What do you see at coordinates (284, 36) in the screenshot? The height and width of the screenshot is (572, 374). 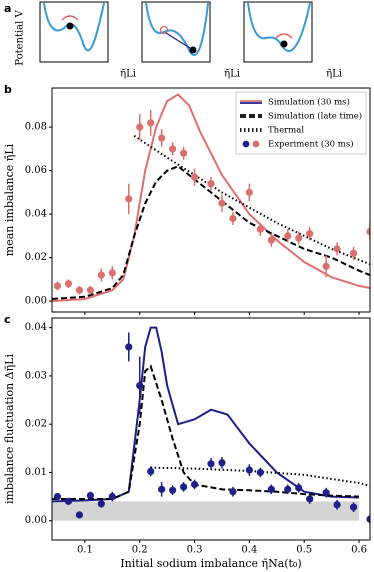 I see `oscillation-arrow` at bounding box center [284, 36].